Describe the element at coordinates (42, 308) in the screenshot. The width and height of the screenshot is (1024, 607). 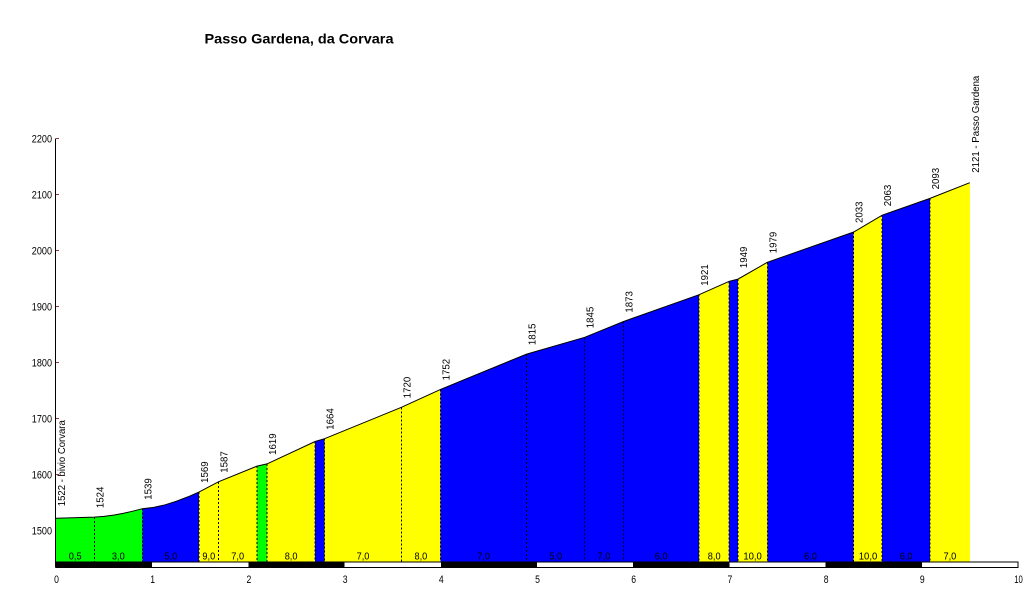
I see `svg-text: 1900` at that location.